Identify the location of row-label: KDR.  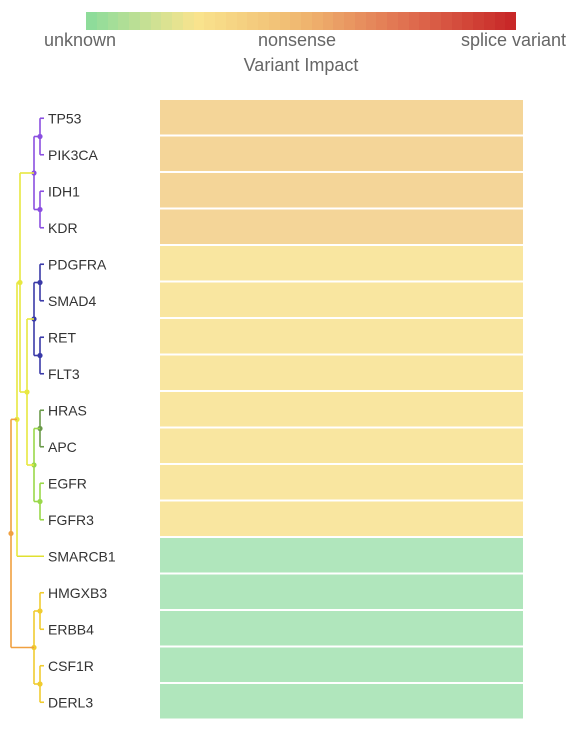
(63, 228).